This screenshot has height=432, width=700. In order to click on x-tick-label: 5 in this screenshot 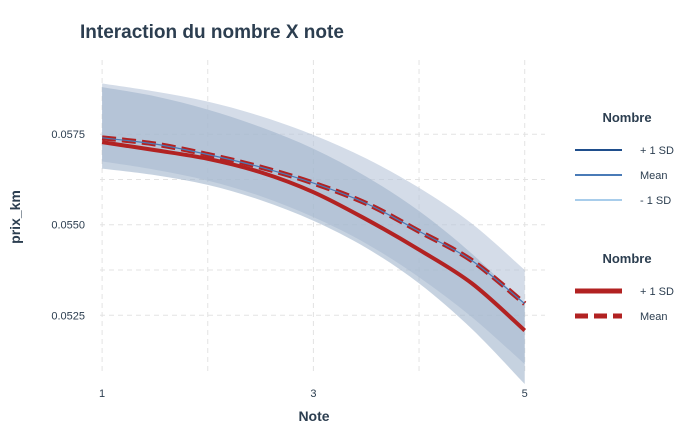, I will do `click(525, 394)`.